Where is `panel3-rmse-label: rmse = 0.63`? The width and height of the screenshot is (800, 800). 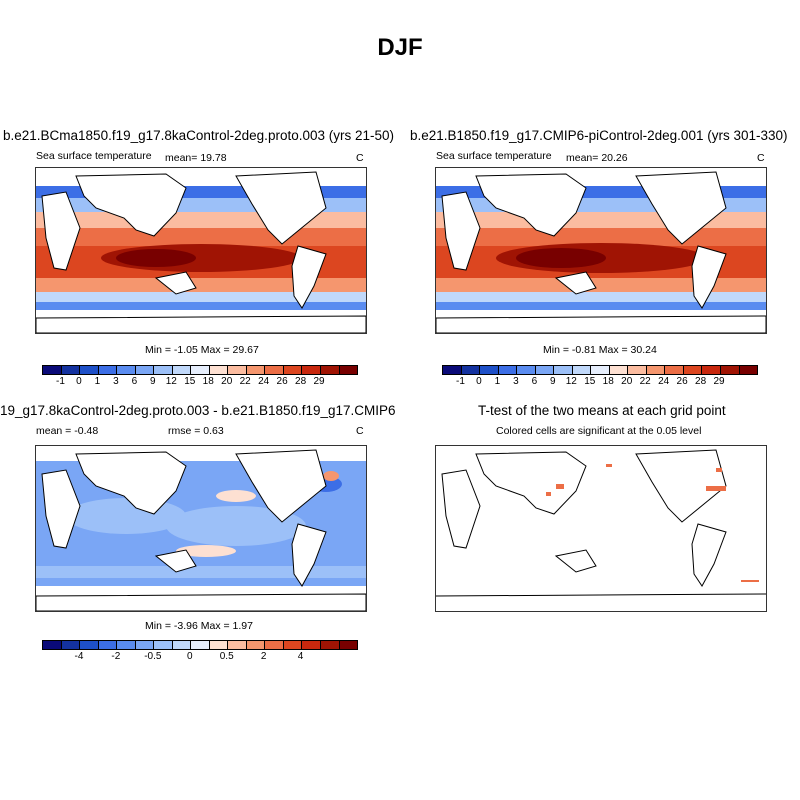 panel3-rmse-label: rmse = 0.63 is located at coordinates (196, 431).